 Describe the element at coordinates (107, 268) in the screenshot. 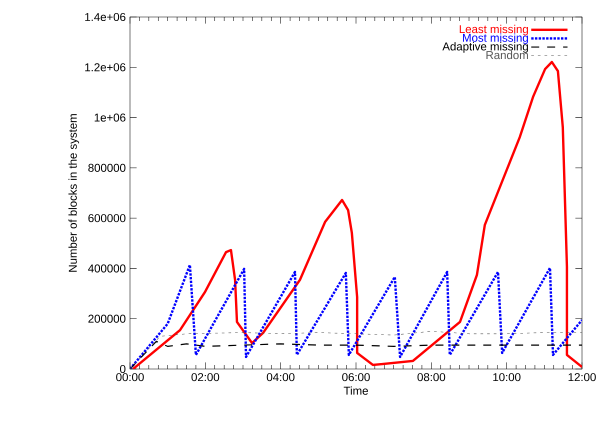

I see `y-tick-label: 400000` at that location.